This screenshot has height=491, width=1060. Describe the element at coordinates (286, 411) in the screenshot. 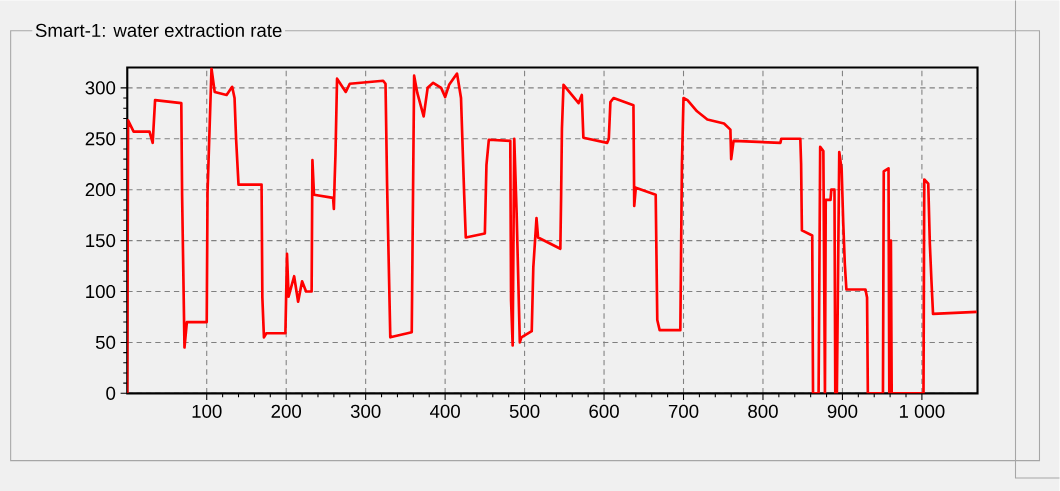

I see `x-tick-label: 200` at that location.